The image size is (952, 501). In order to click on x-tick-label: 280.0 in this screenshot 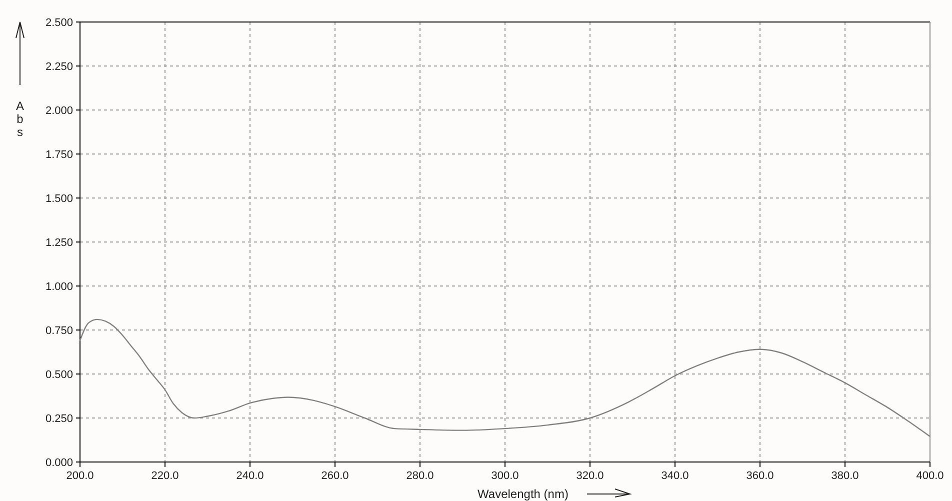, I will do `click(420, 476)`.